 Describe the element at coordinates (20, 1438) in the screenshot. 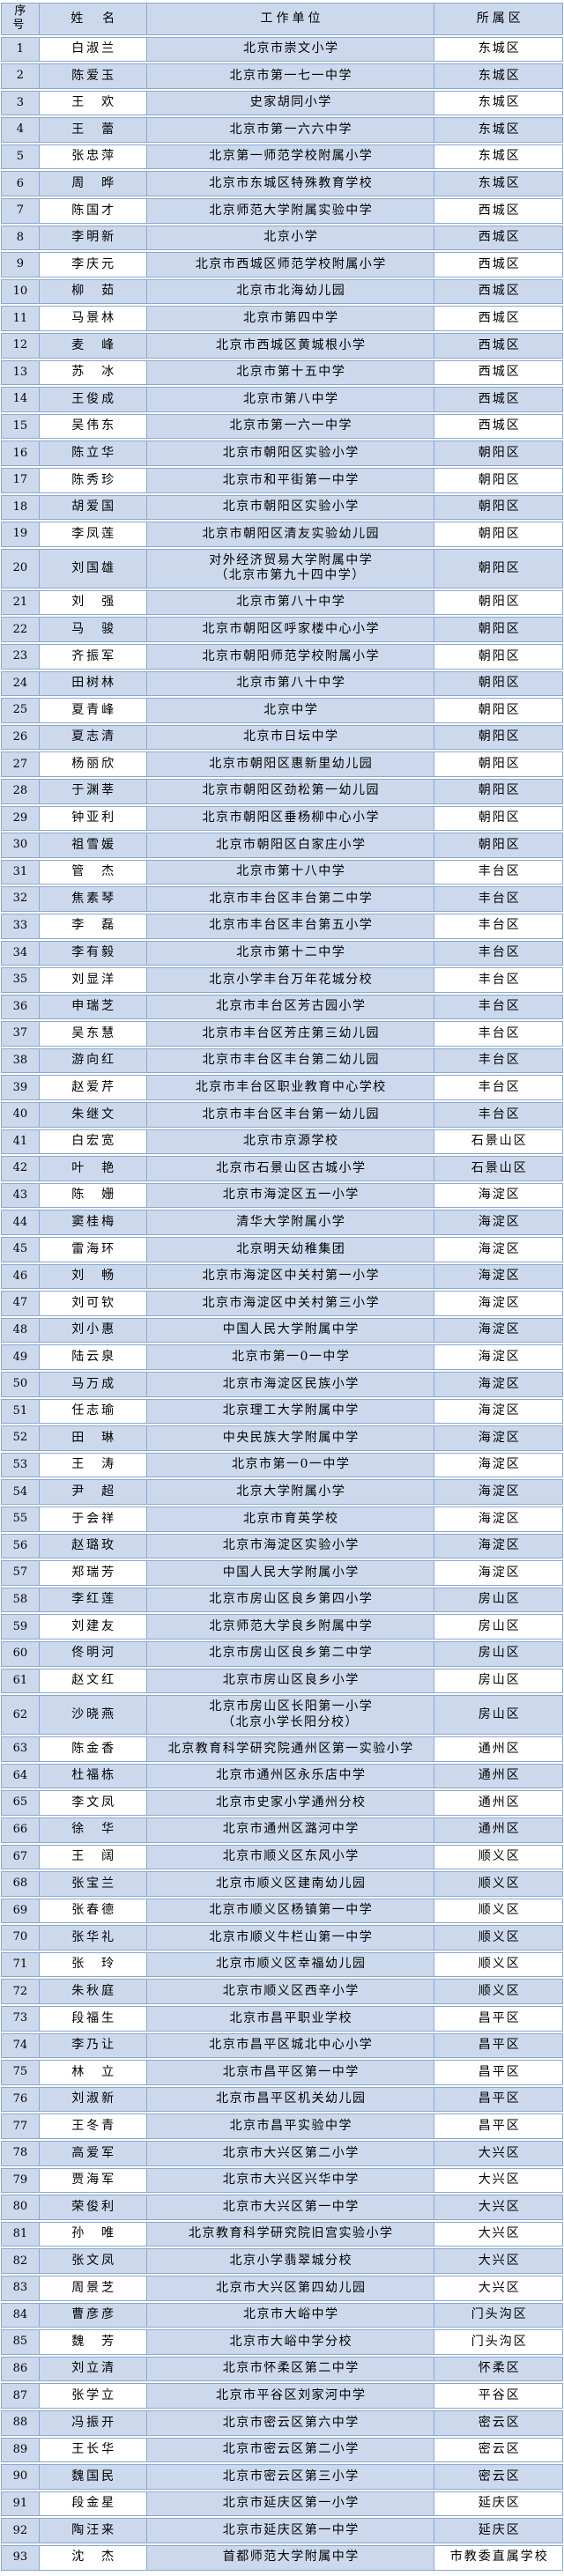

I see `cell-index: 52` at that location.